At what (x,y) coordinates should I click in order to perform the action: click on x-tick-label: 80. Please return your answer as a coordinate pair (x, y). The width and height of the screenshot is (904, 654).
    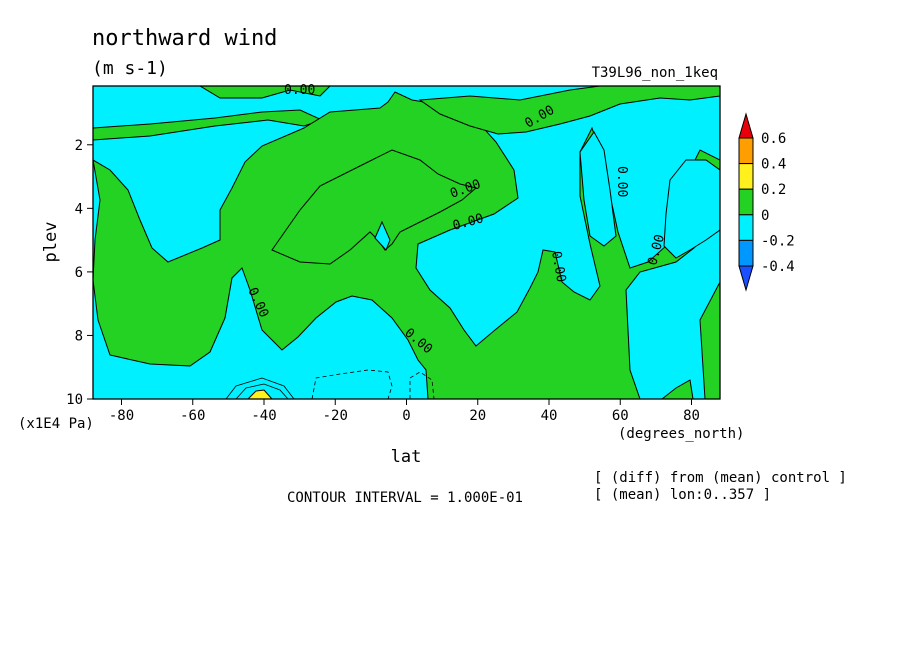
    Looking at the image, I should click on (691, 416).